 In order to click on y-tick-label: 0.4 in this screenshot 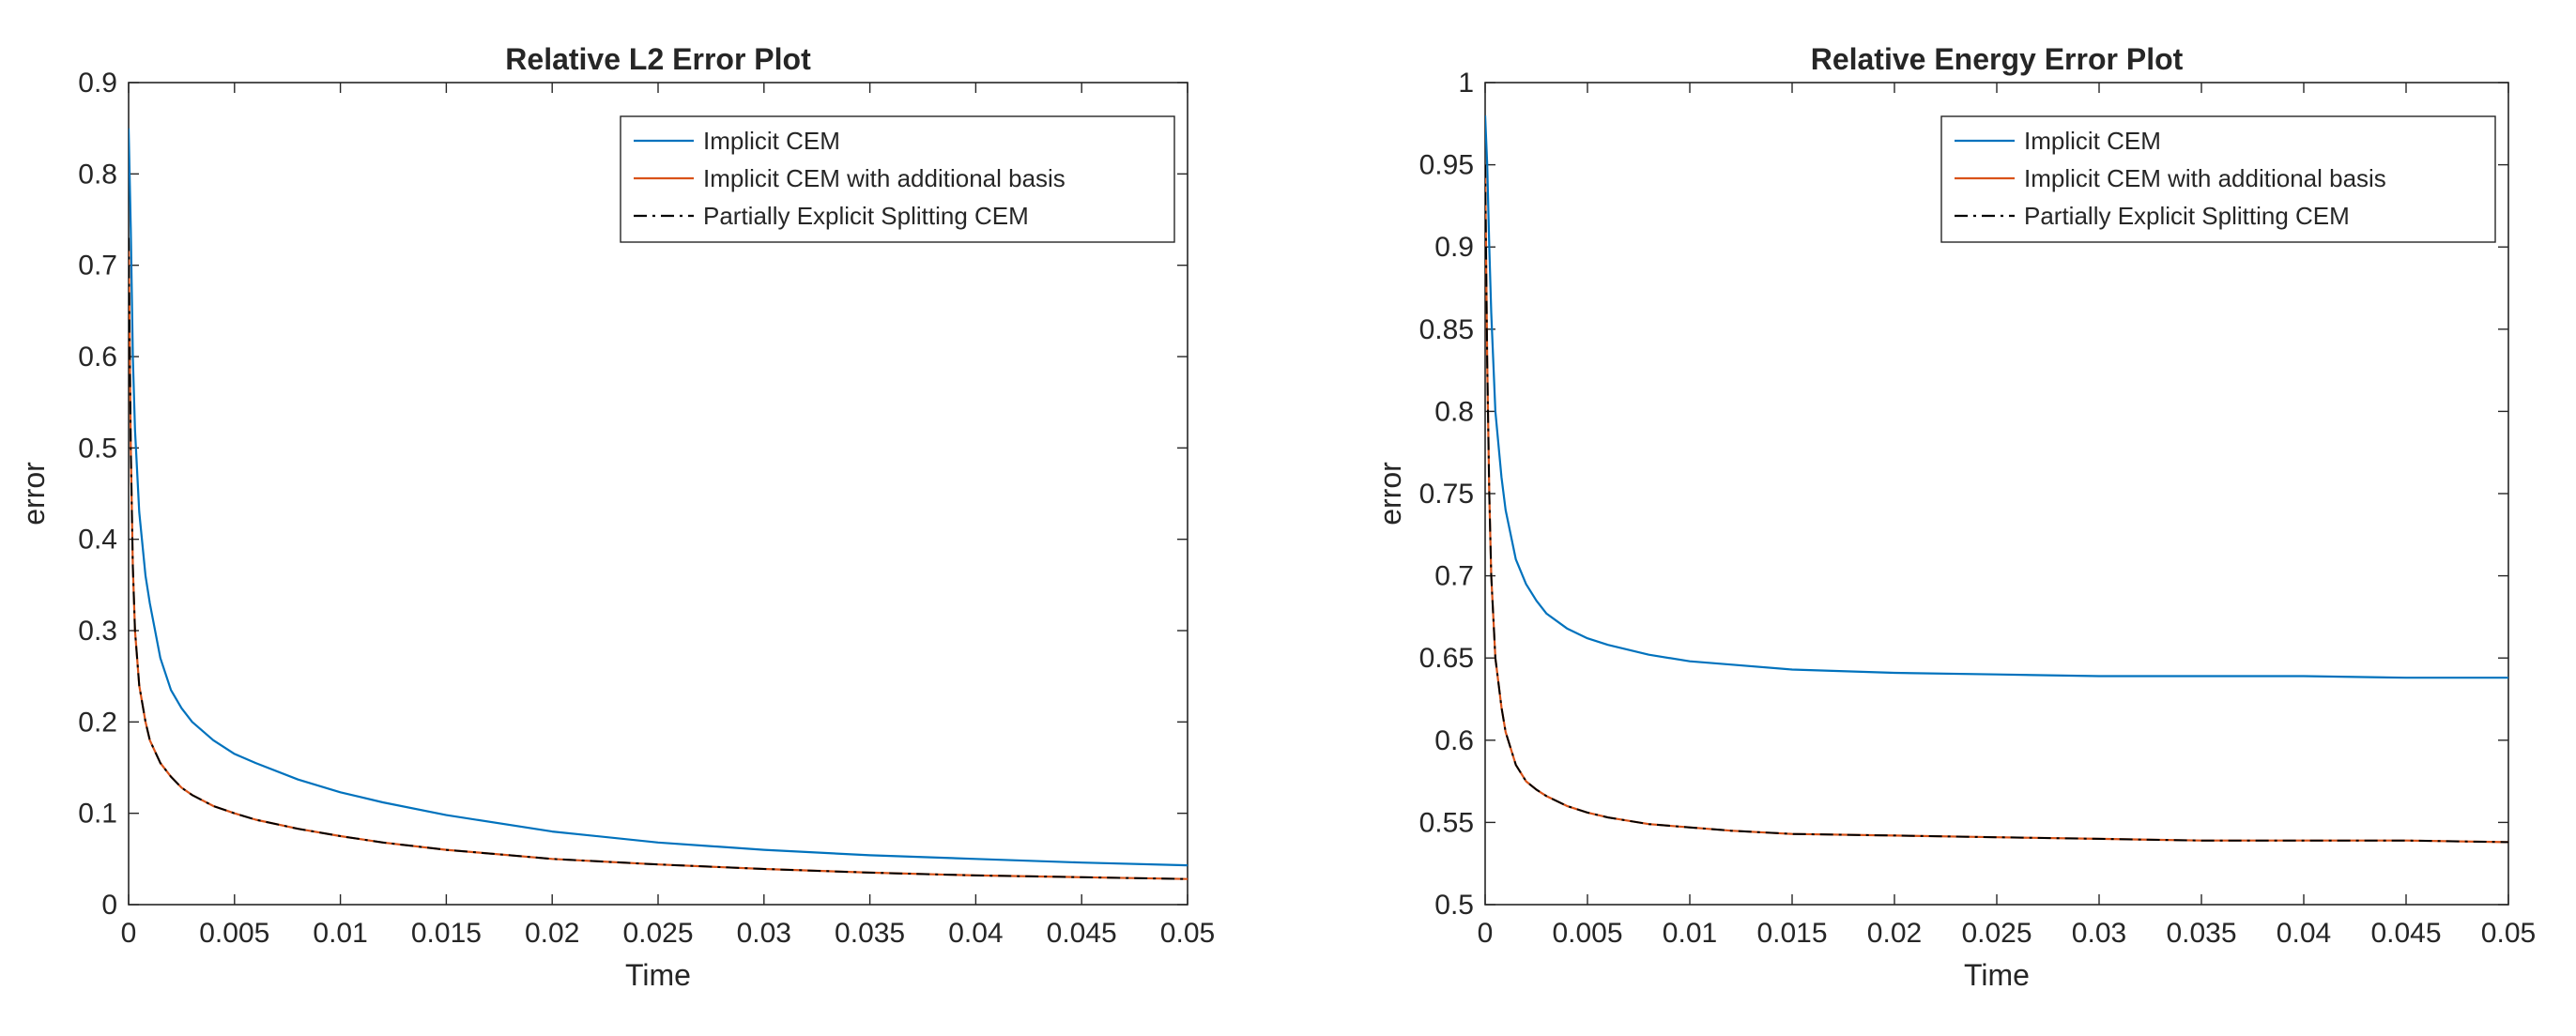, I will do `click(98, 540)`.